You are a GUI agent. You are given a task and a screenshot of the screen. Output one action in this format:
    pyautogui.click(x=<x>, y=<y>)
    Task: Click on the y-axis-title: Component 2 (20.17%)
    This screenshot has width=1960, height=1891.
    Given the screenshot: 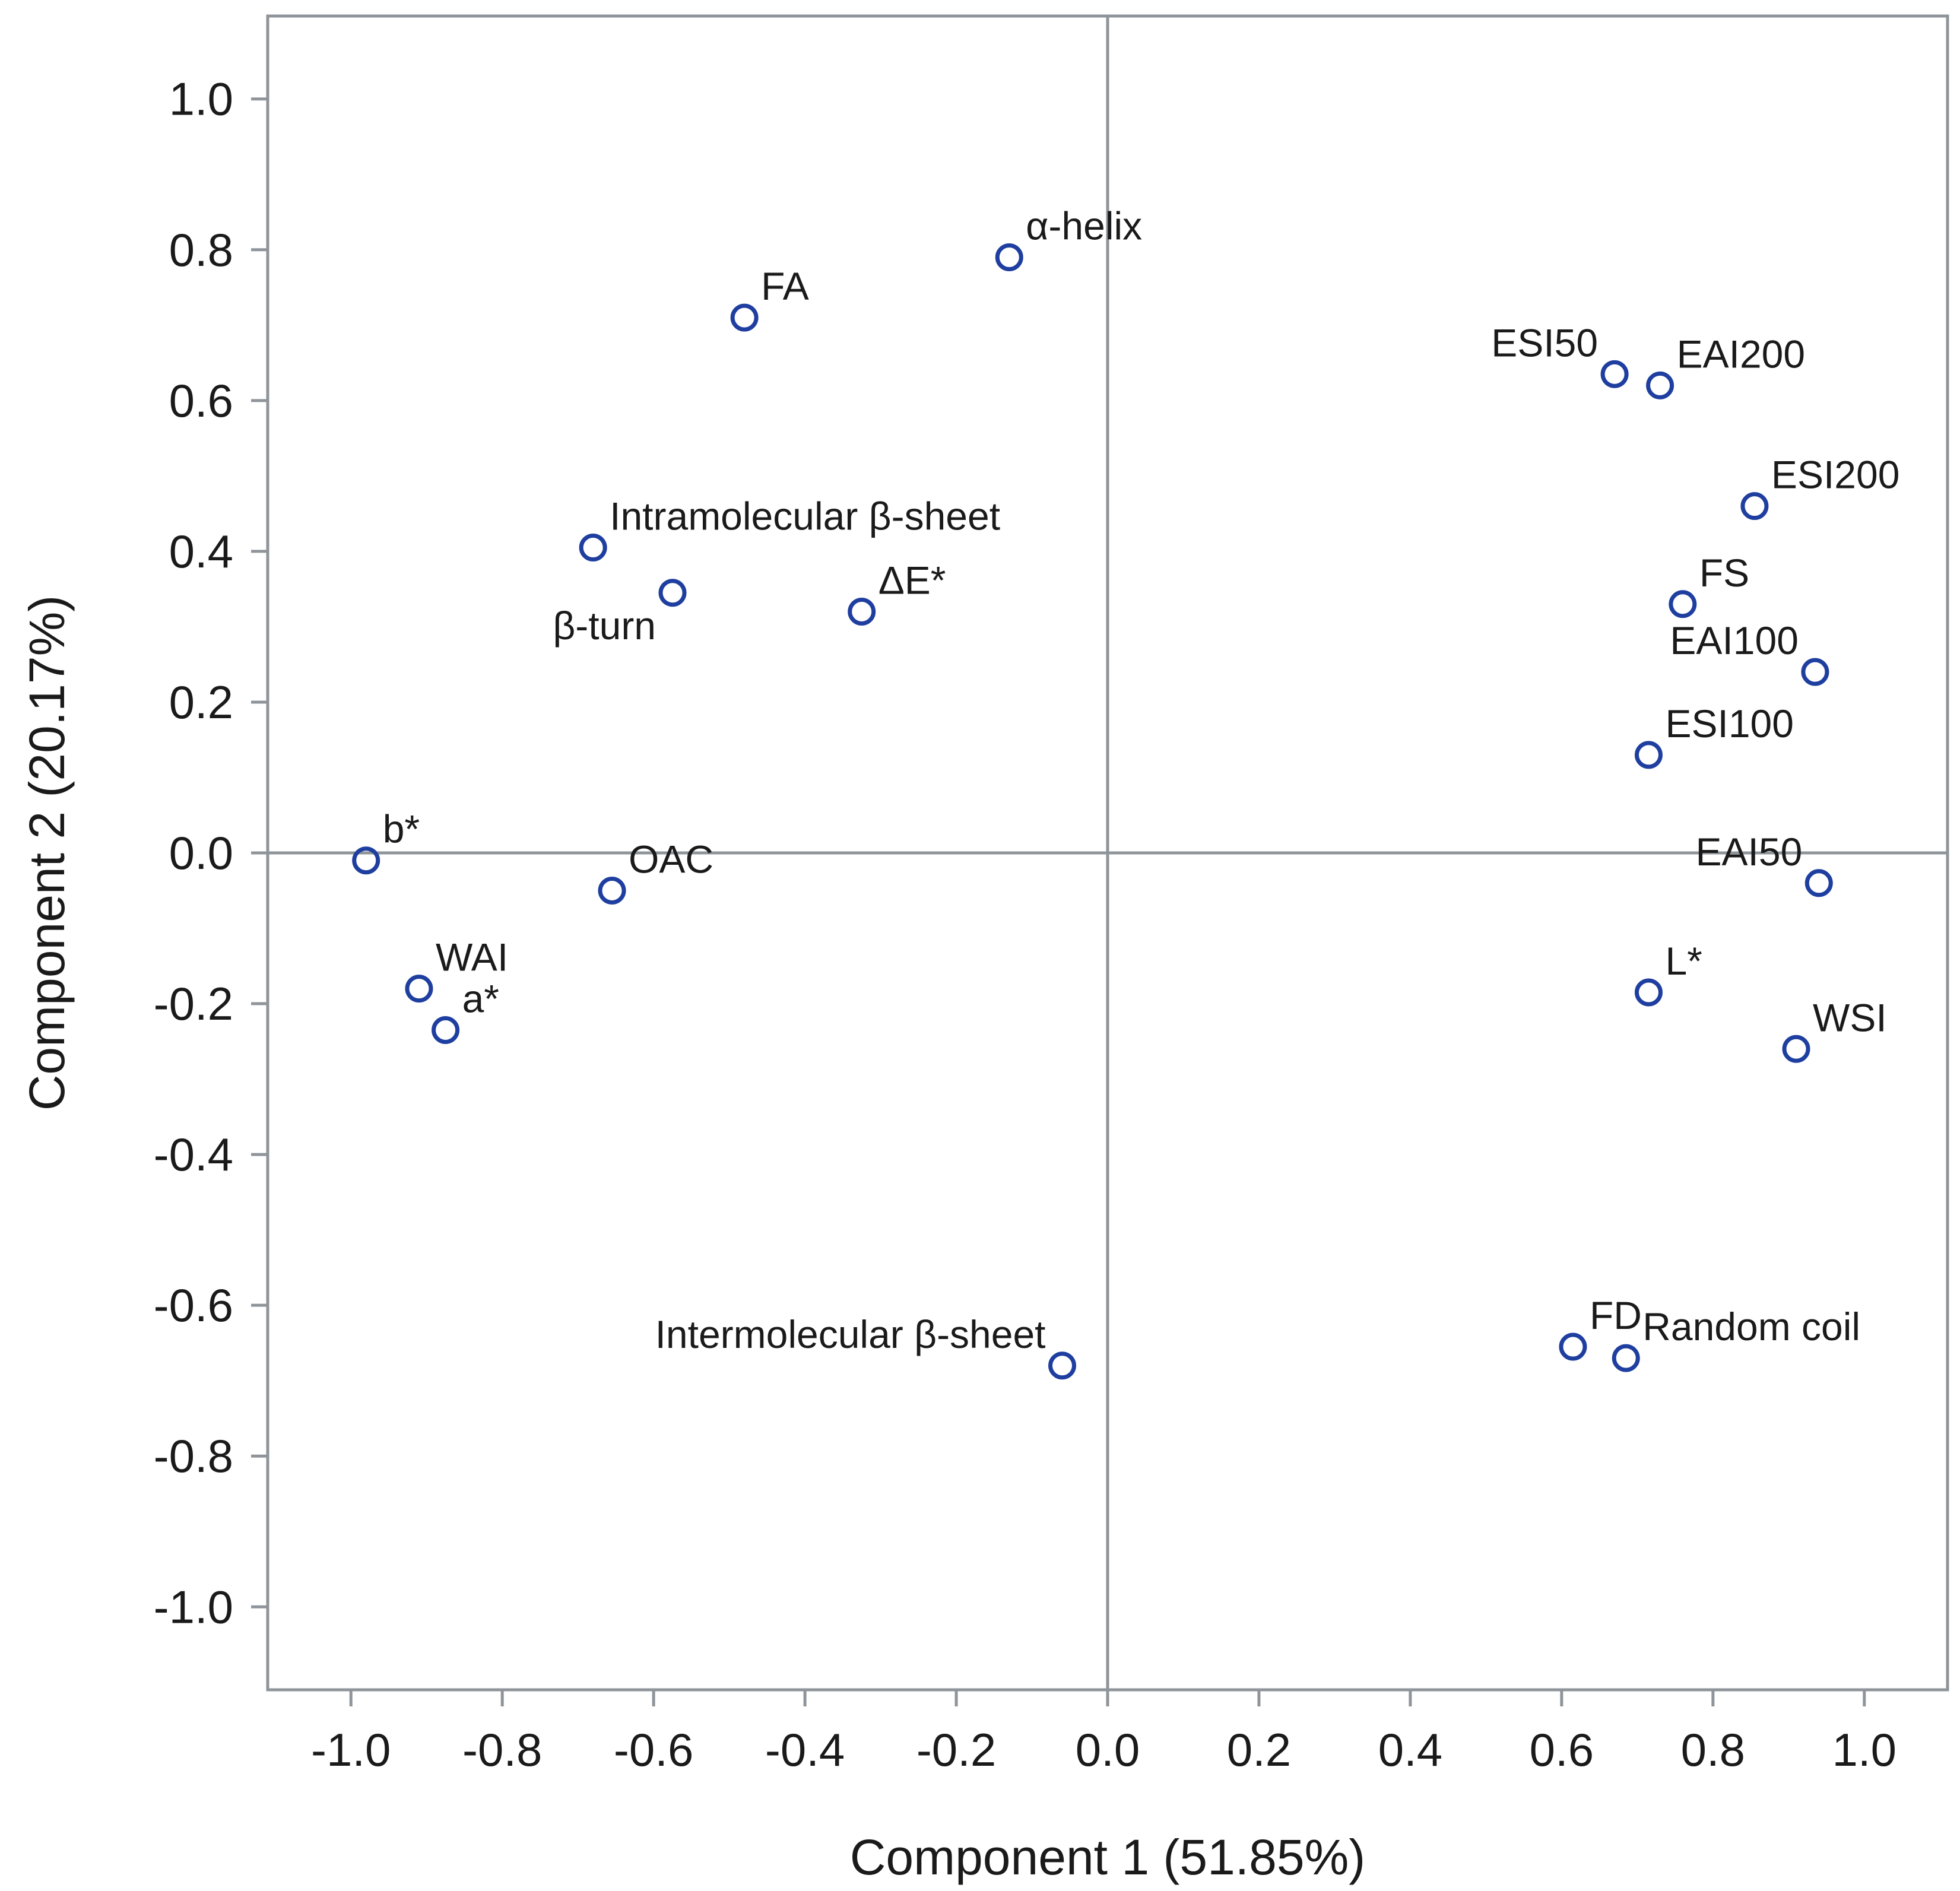 What is the action you would take?
    pyautogui.click(x=47, y=853)
    